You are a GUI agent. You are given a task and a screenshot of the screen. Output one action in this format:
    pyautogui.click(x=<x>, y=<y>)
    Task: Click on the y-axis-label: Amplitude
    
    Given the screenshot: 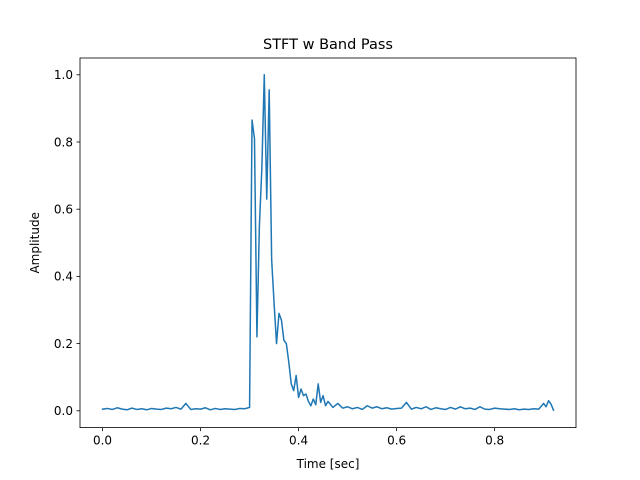 What is the action you would take?
    pyautogui.click(x=35, y=242)
    